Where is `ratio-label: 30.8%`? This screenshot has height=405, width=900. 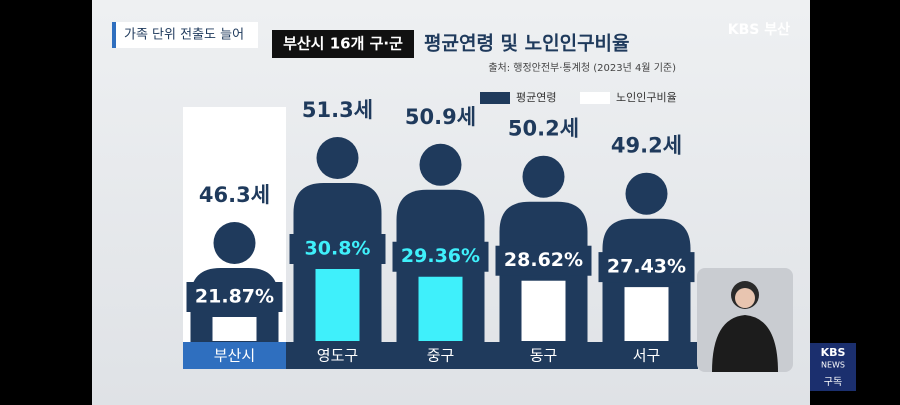 ratio-label: 30.8% is located at coordinates (338, 249).